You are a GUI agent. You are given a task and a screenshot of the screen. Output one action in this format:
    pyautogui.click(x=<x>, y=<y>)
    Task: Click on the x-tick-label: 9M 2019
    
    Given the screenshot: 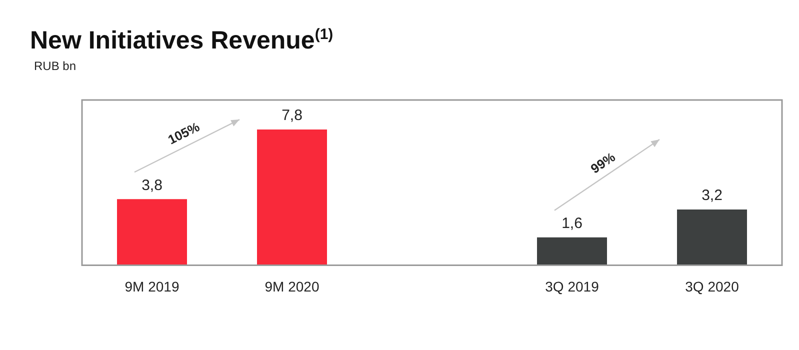 What is the action you would take?
    pyautogui.click(x=152, y=286)
    